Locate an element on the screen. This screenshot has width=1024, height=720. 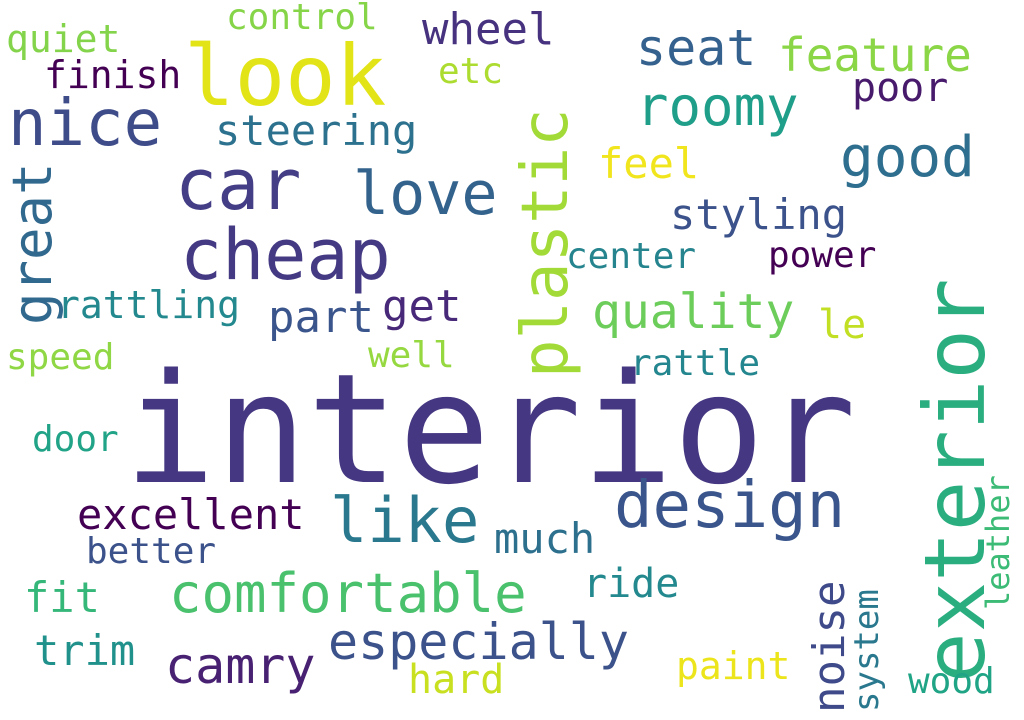
word-great: great is located at coordinates (32, 243).